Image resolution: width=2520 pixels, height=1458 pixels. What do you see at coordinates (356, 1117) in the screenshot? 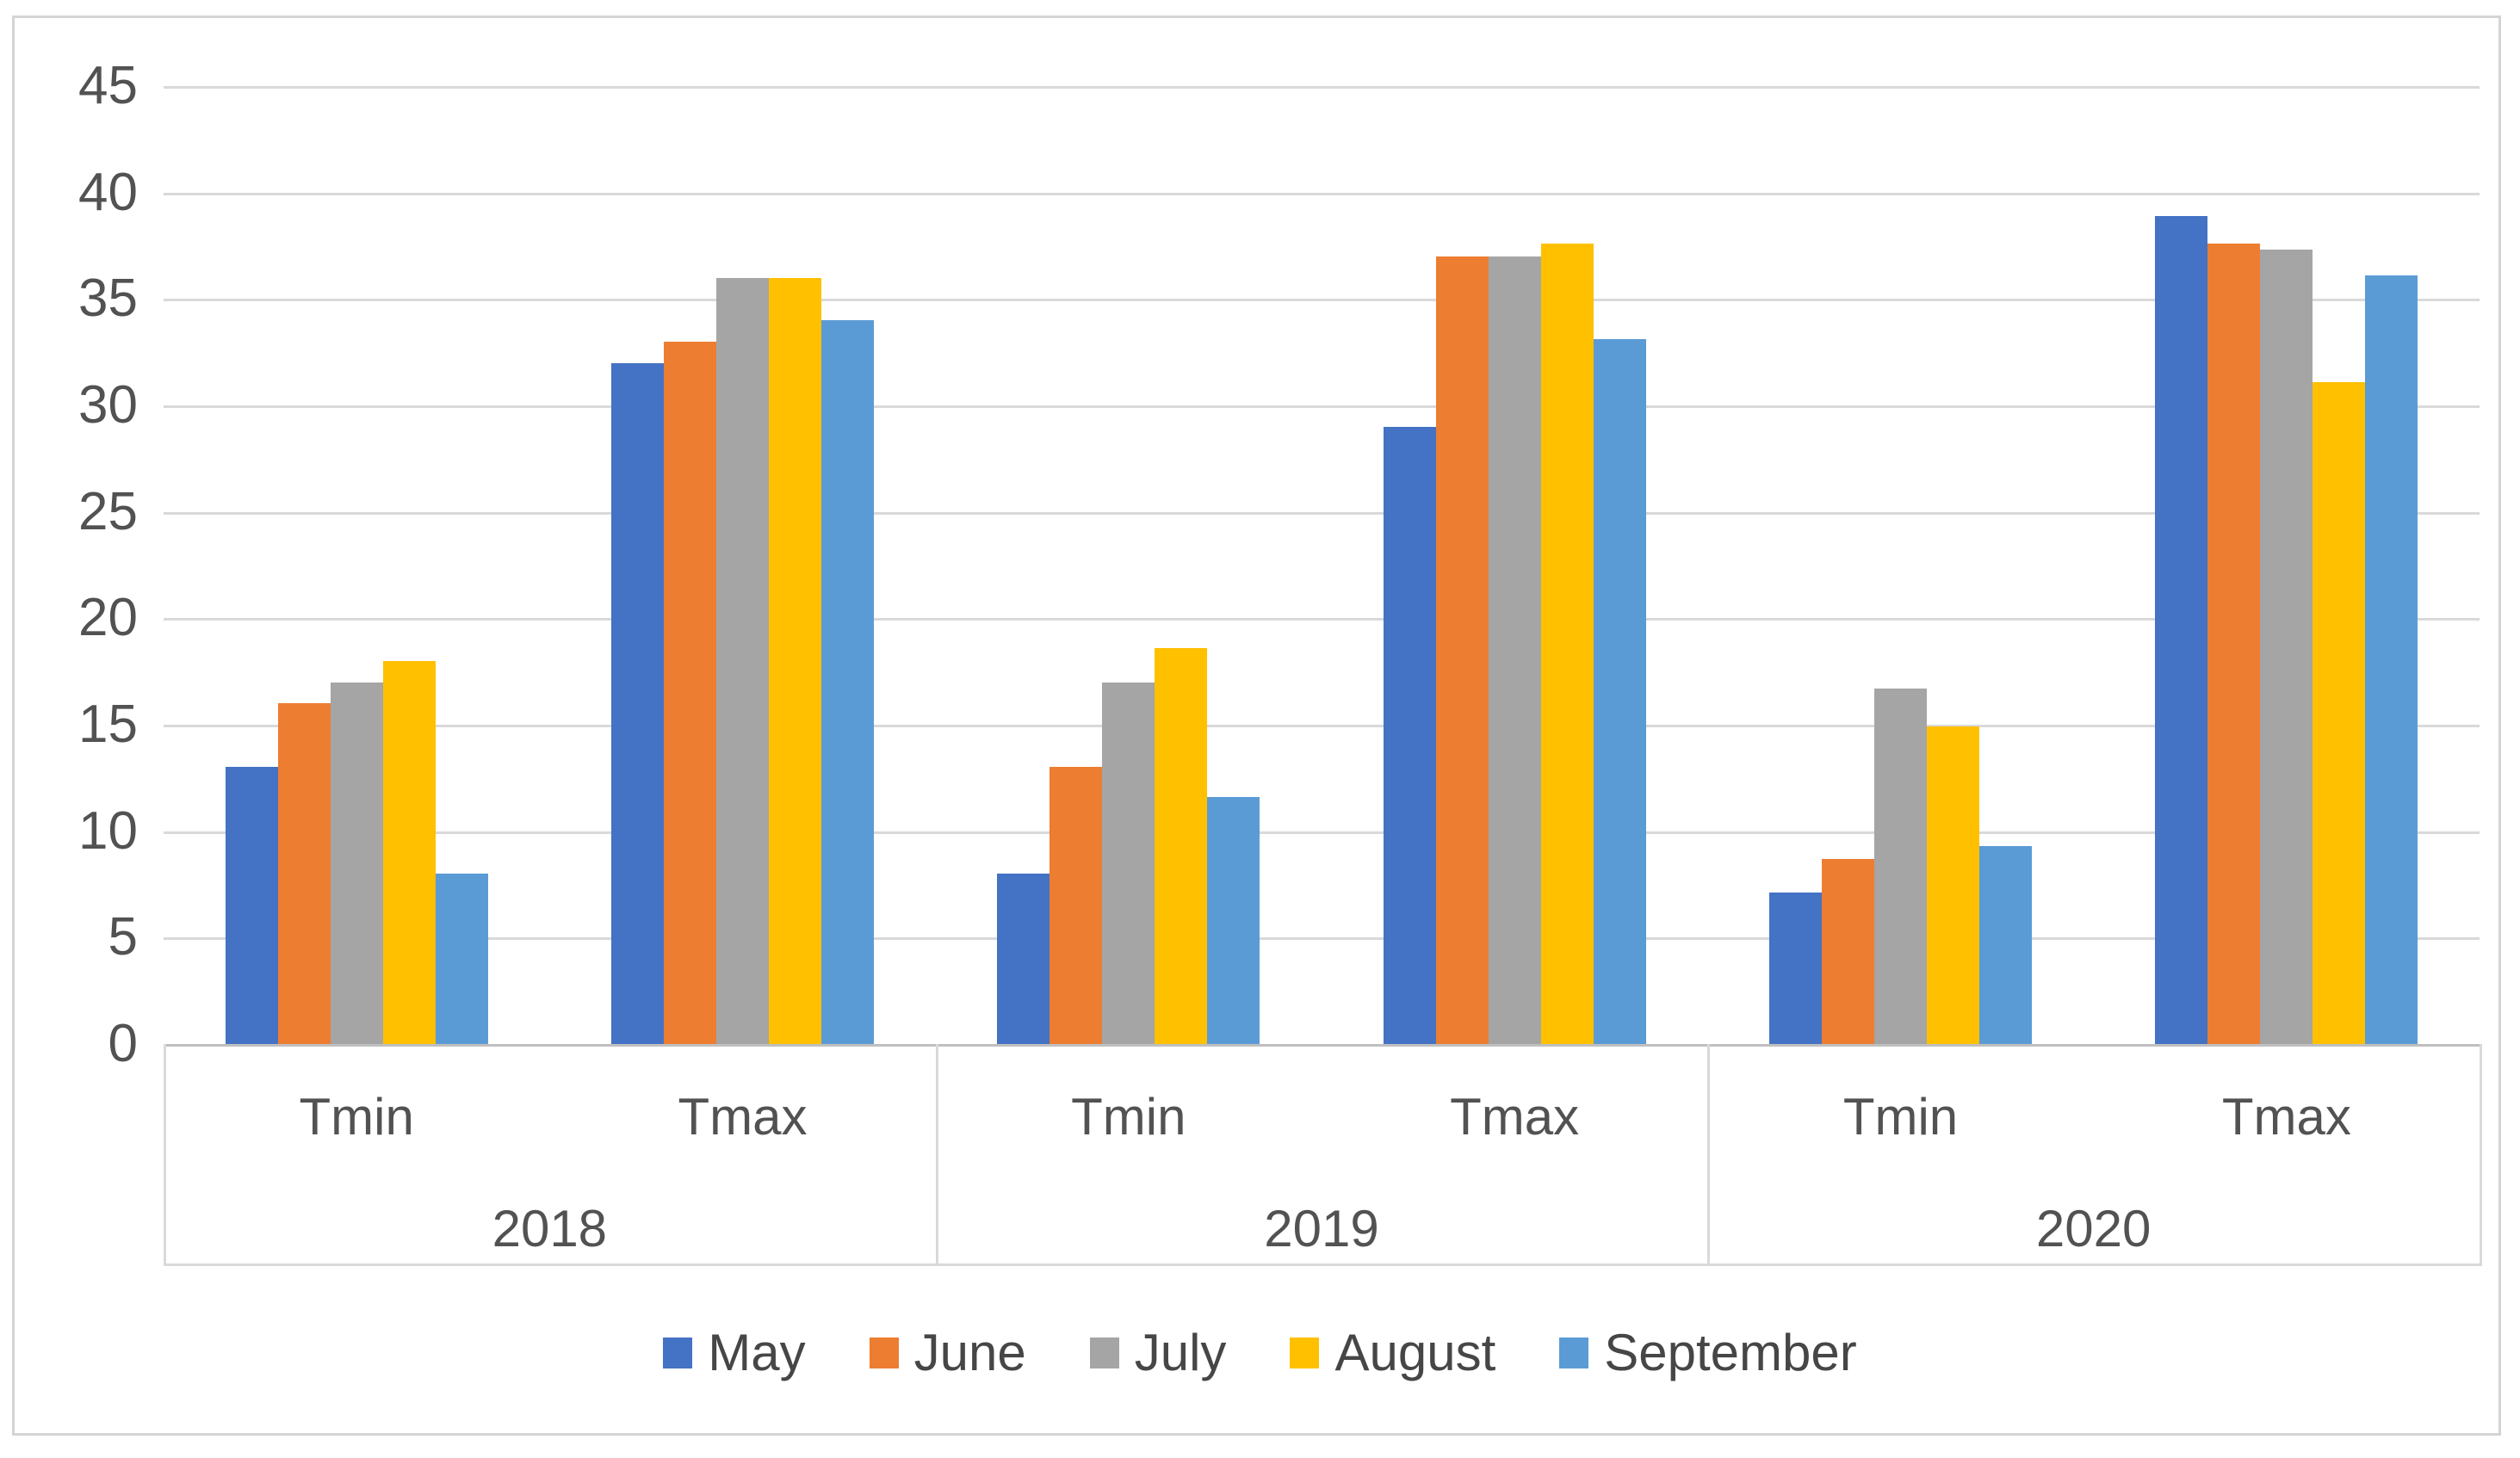
I see `category-label-tmin-2018: Tmin` at bounding box center [356, 1117].